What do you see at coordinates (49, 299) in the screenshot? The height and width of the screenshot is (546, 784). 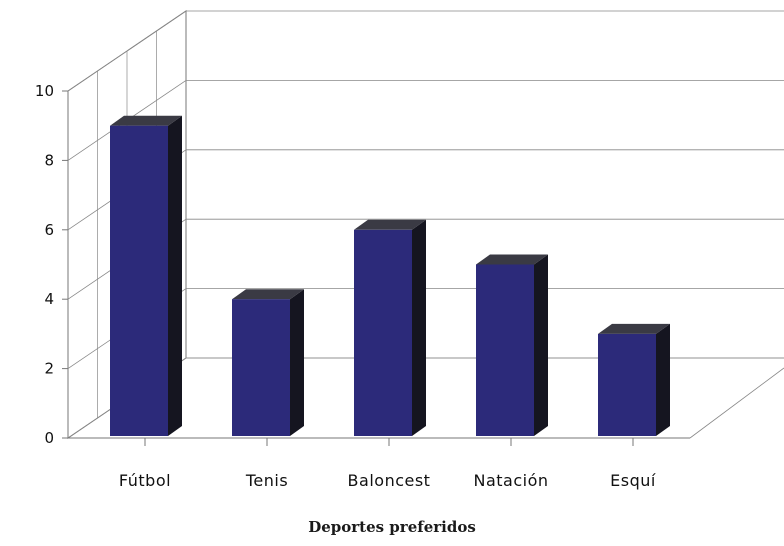 I see `y-tick-label: 4` at bounding box center [49, 299].